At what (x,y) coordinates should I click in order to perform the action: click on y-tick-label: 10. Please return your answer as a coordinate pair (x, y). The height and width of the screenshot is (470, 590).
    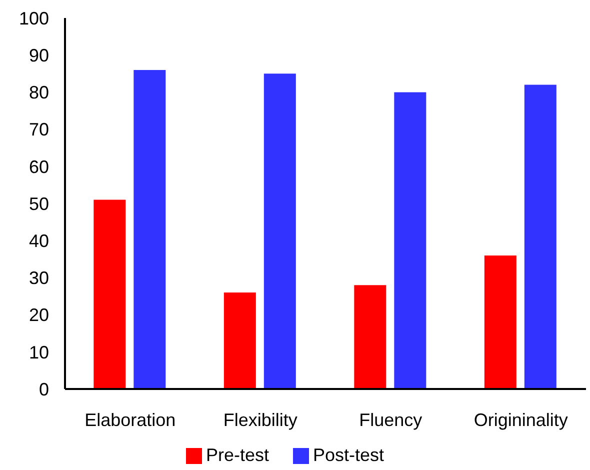
    Looking at the image, I should click on (38, 352).